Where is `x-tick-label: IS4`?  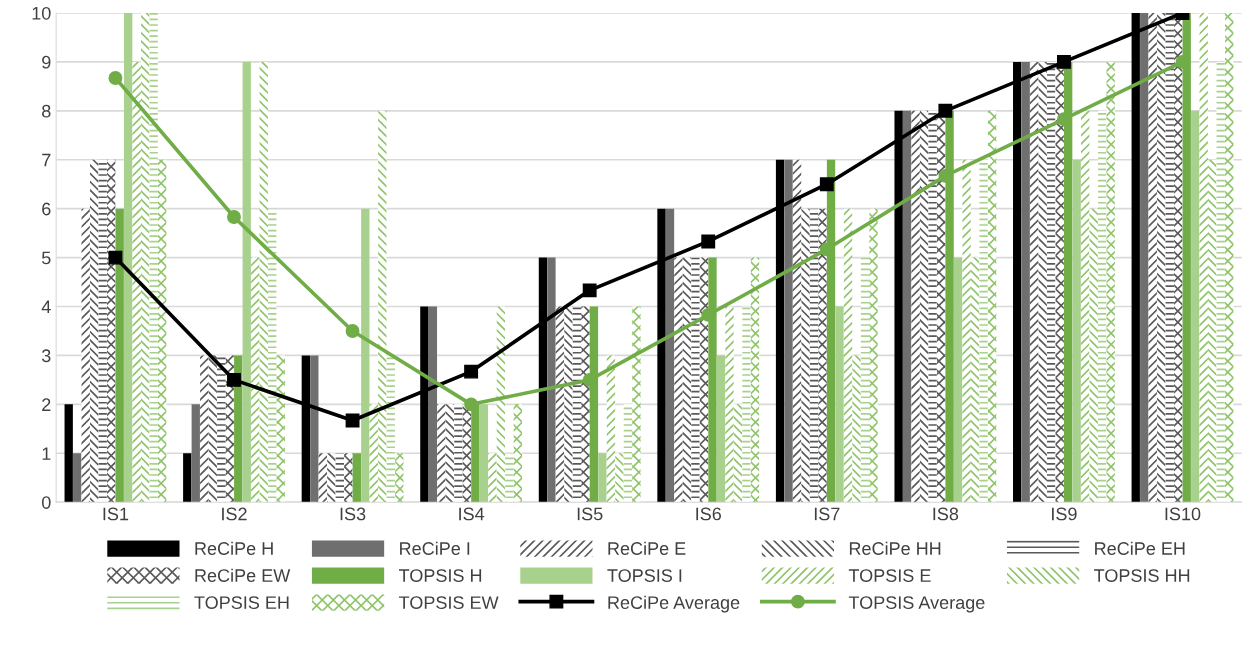 x-tick-label: IS4 is located at coordinates (472, 514).